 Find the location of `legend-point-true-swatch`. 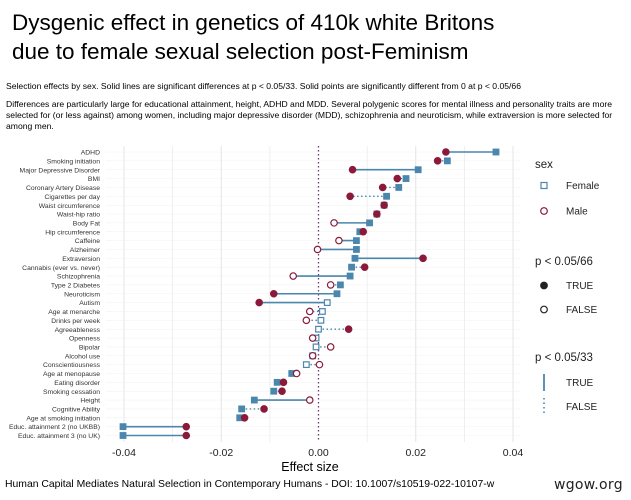

legend-point-true-swatch is located at coordinates (544, 285).